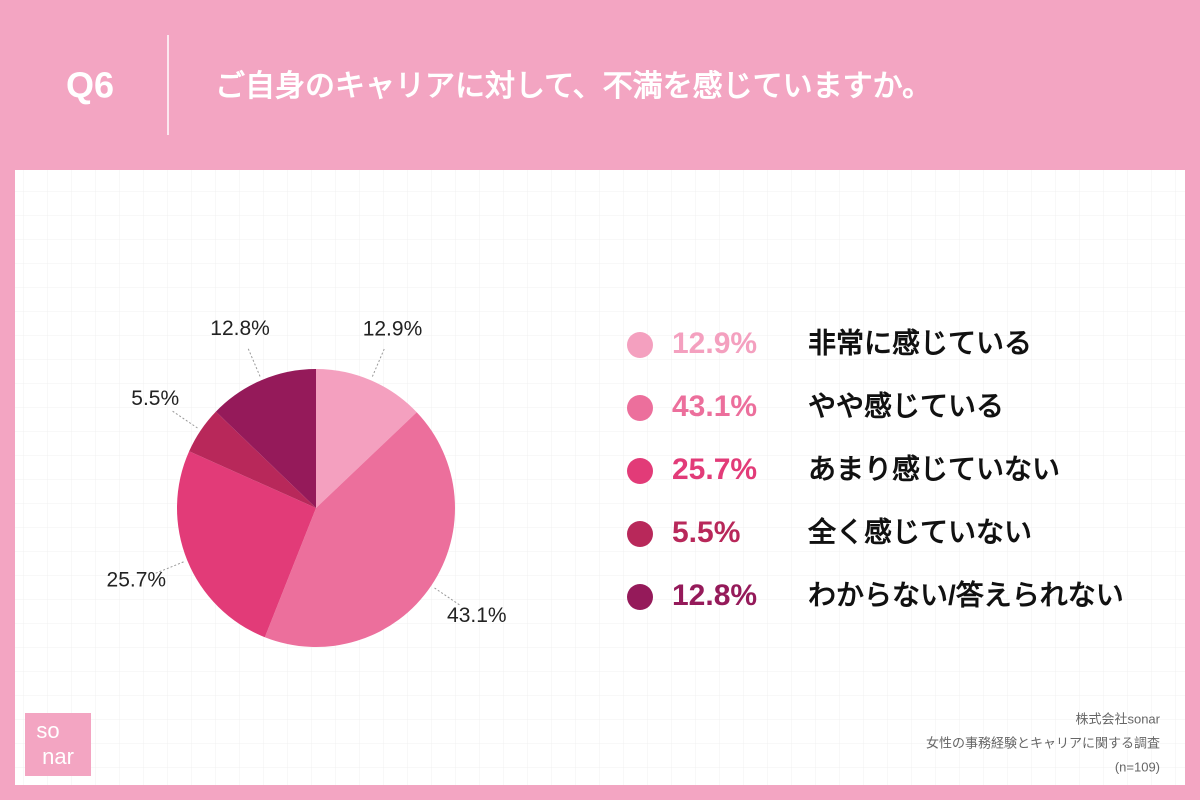 Image resolution: width=1200 pixels, height=800 pixels. I want to click on data-label: 43.1%, so click(477, 615).